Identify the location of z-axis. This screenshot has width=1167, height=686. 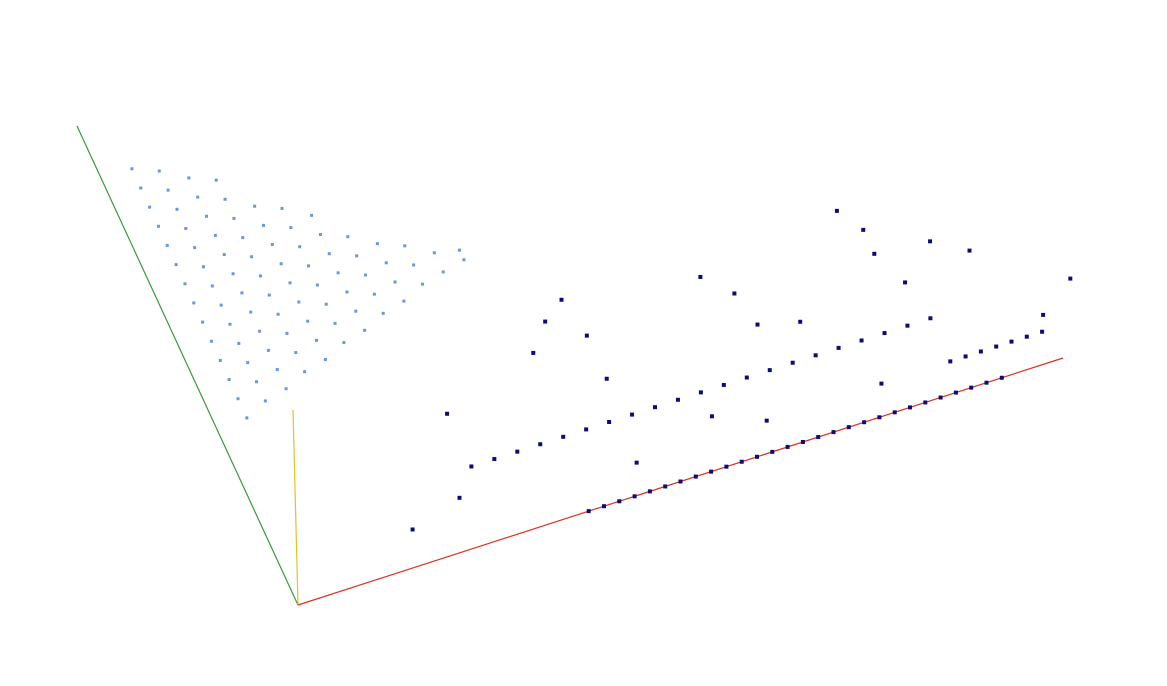
(295, 507).